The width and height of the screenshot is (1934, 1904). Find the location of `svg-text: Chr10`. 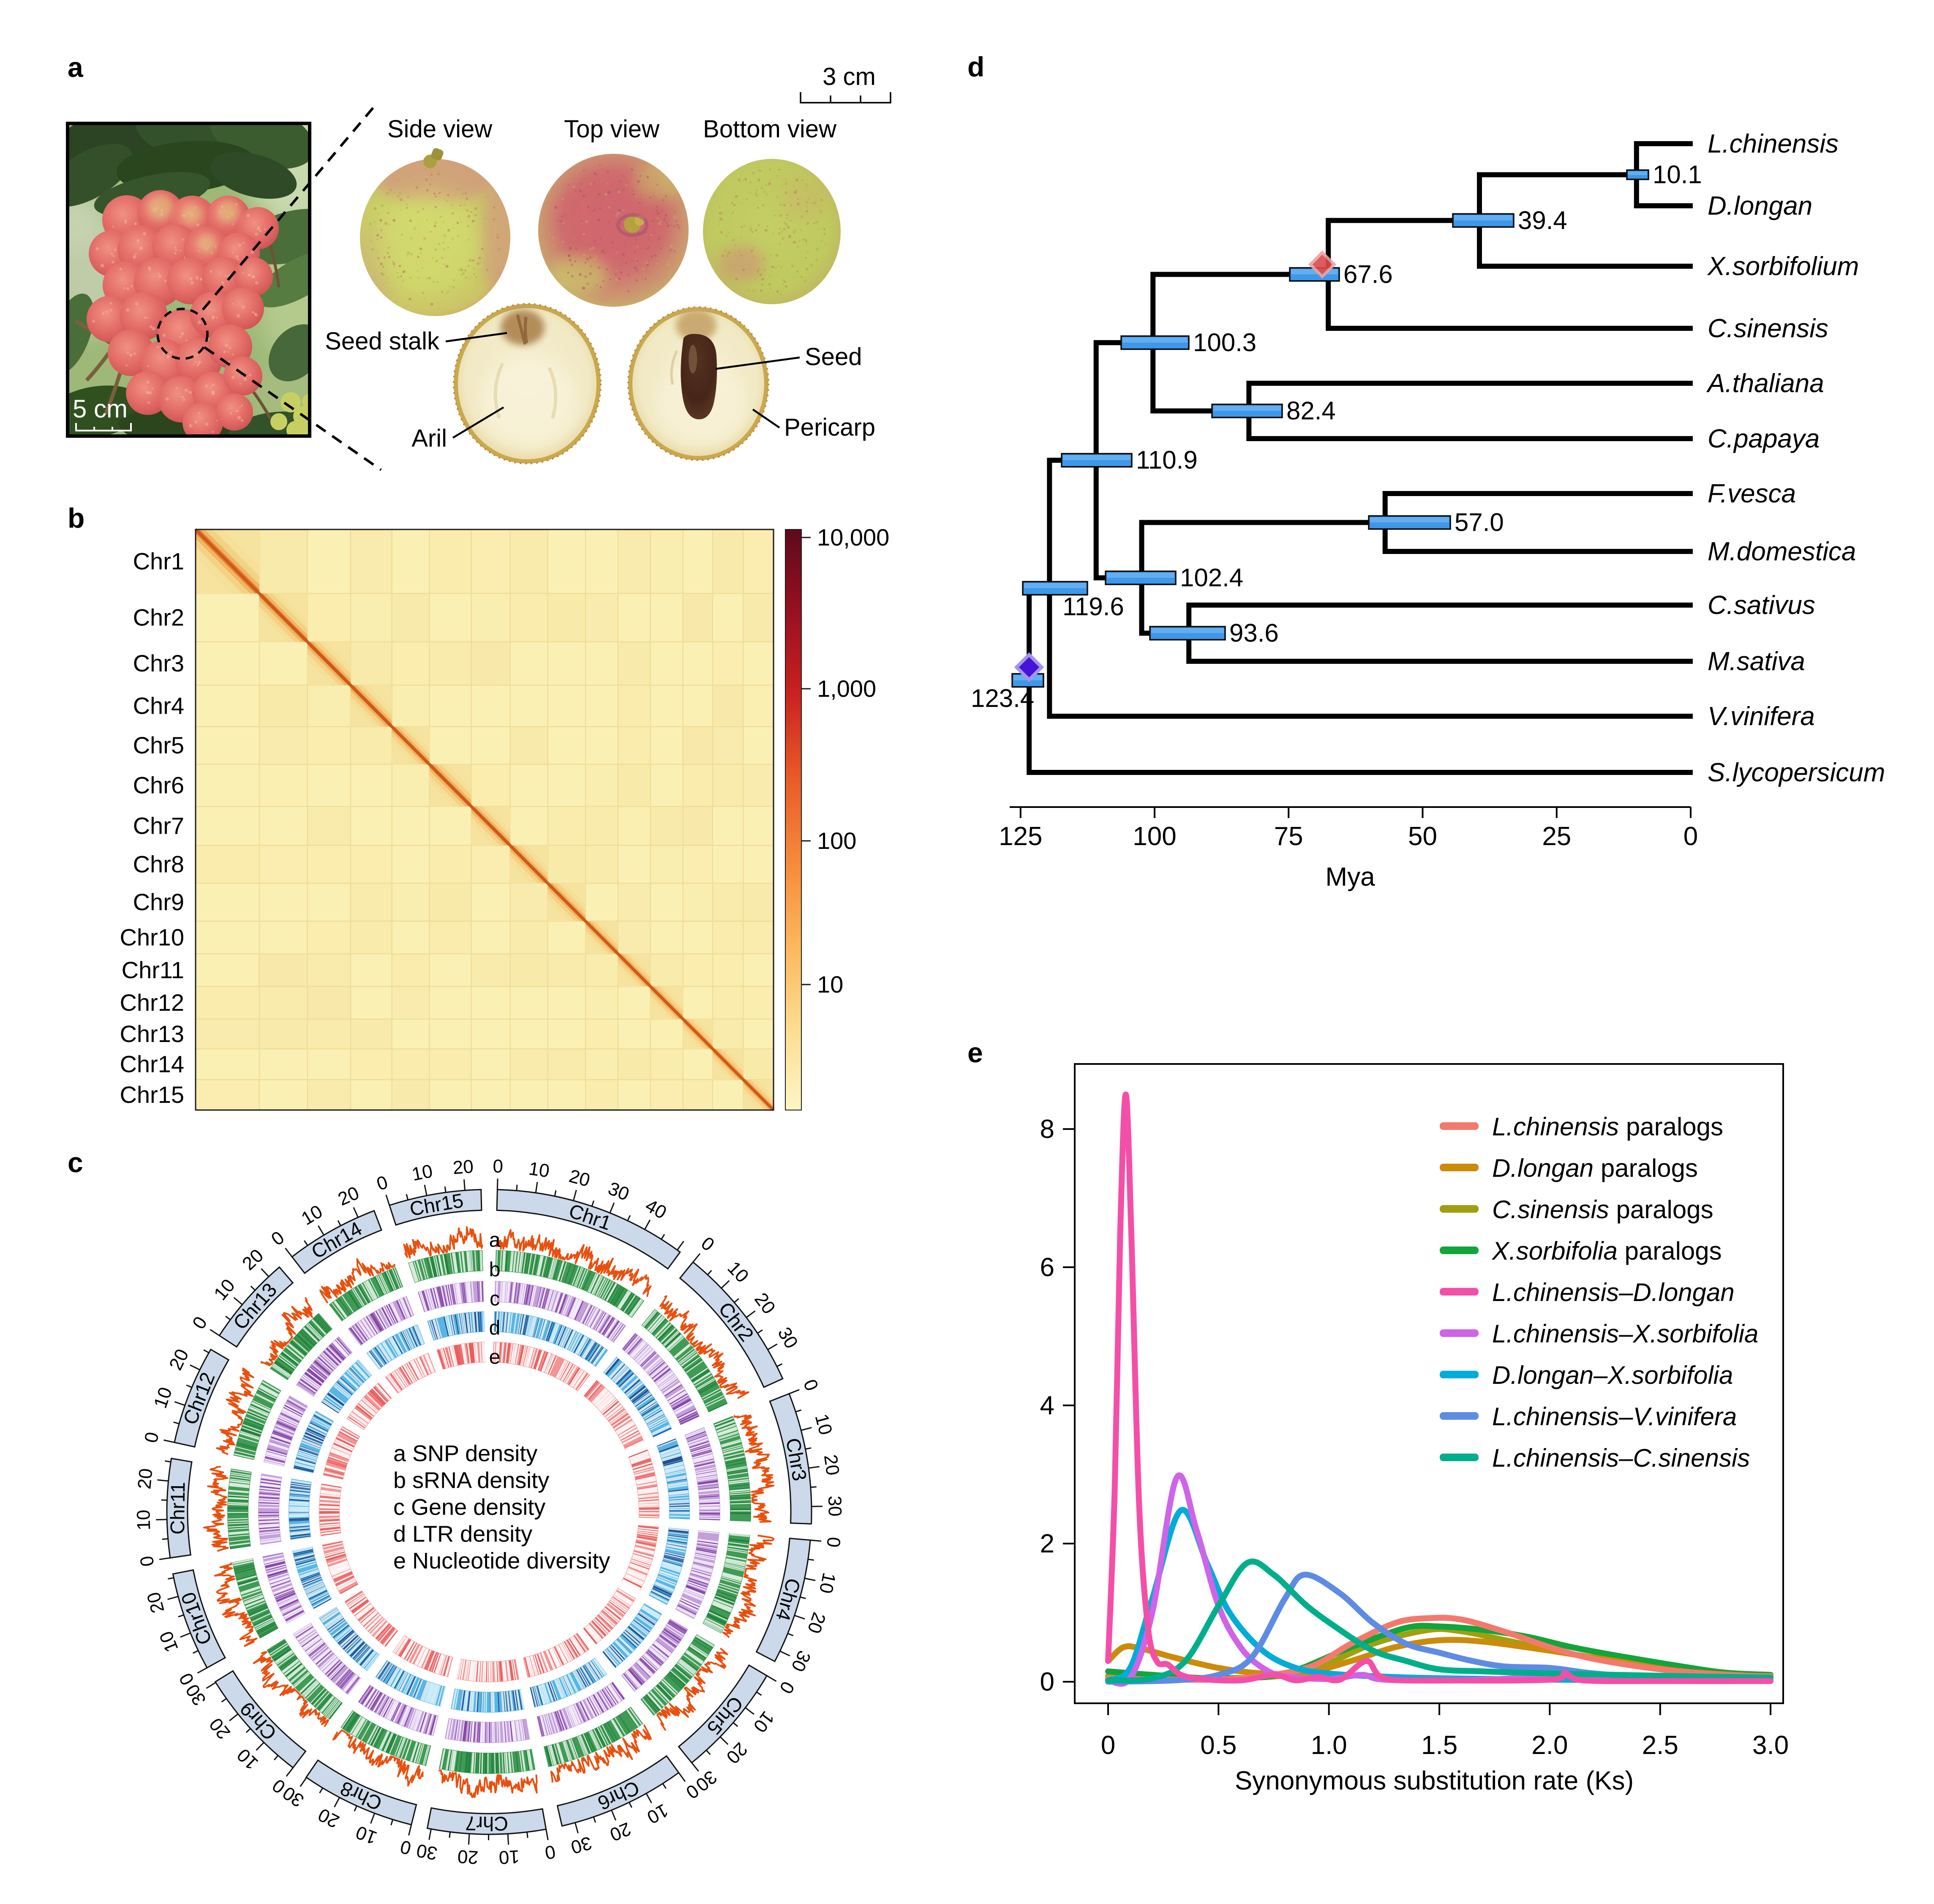

svg-text: Chr10 is located at coordinates (152, 937).